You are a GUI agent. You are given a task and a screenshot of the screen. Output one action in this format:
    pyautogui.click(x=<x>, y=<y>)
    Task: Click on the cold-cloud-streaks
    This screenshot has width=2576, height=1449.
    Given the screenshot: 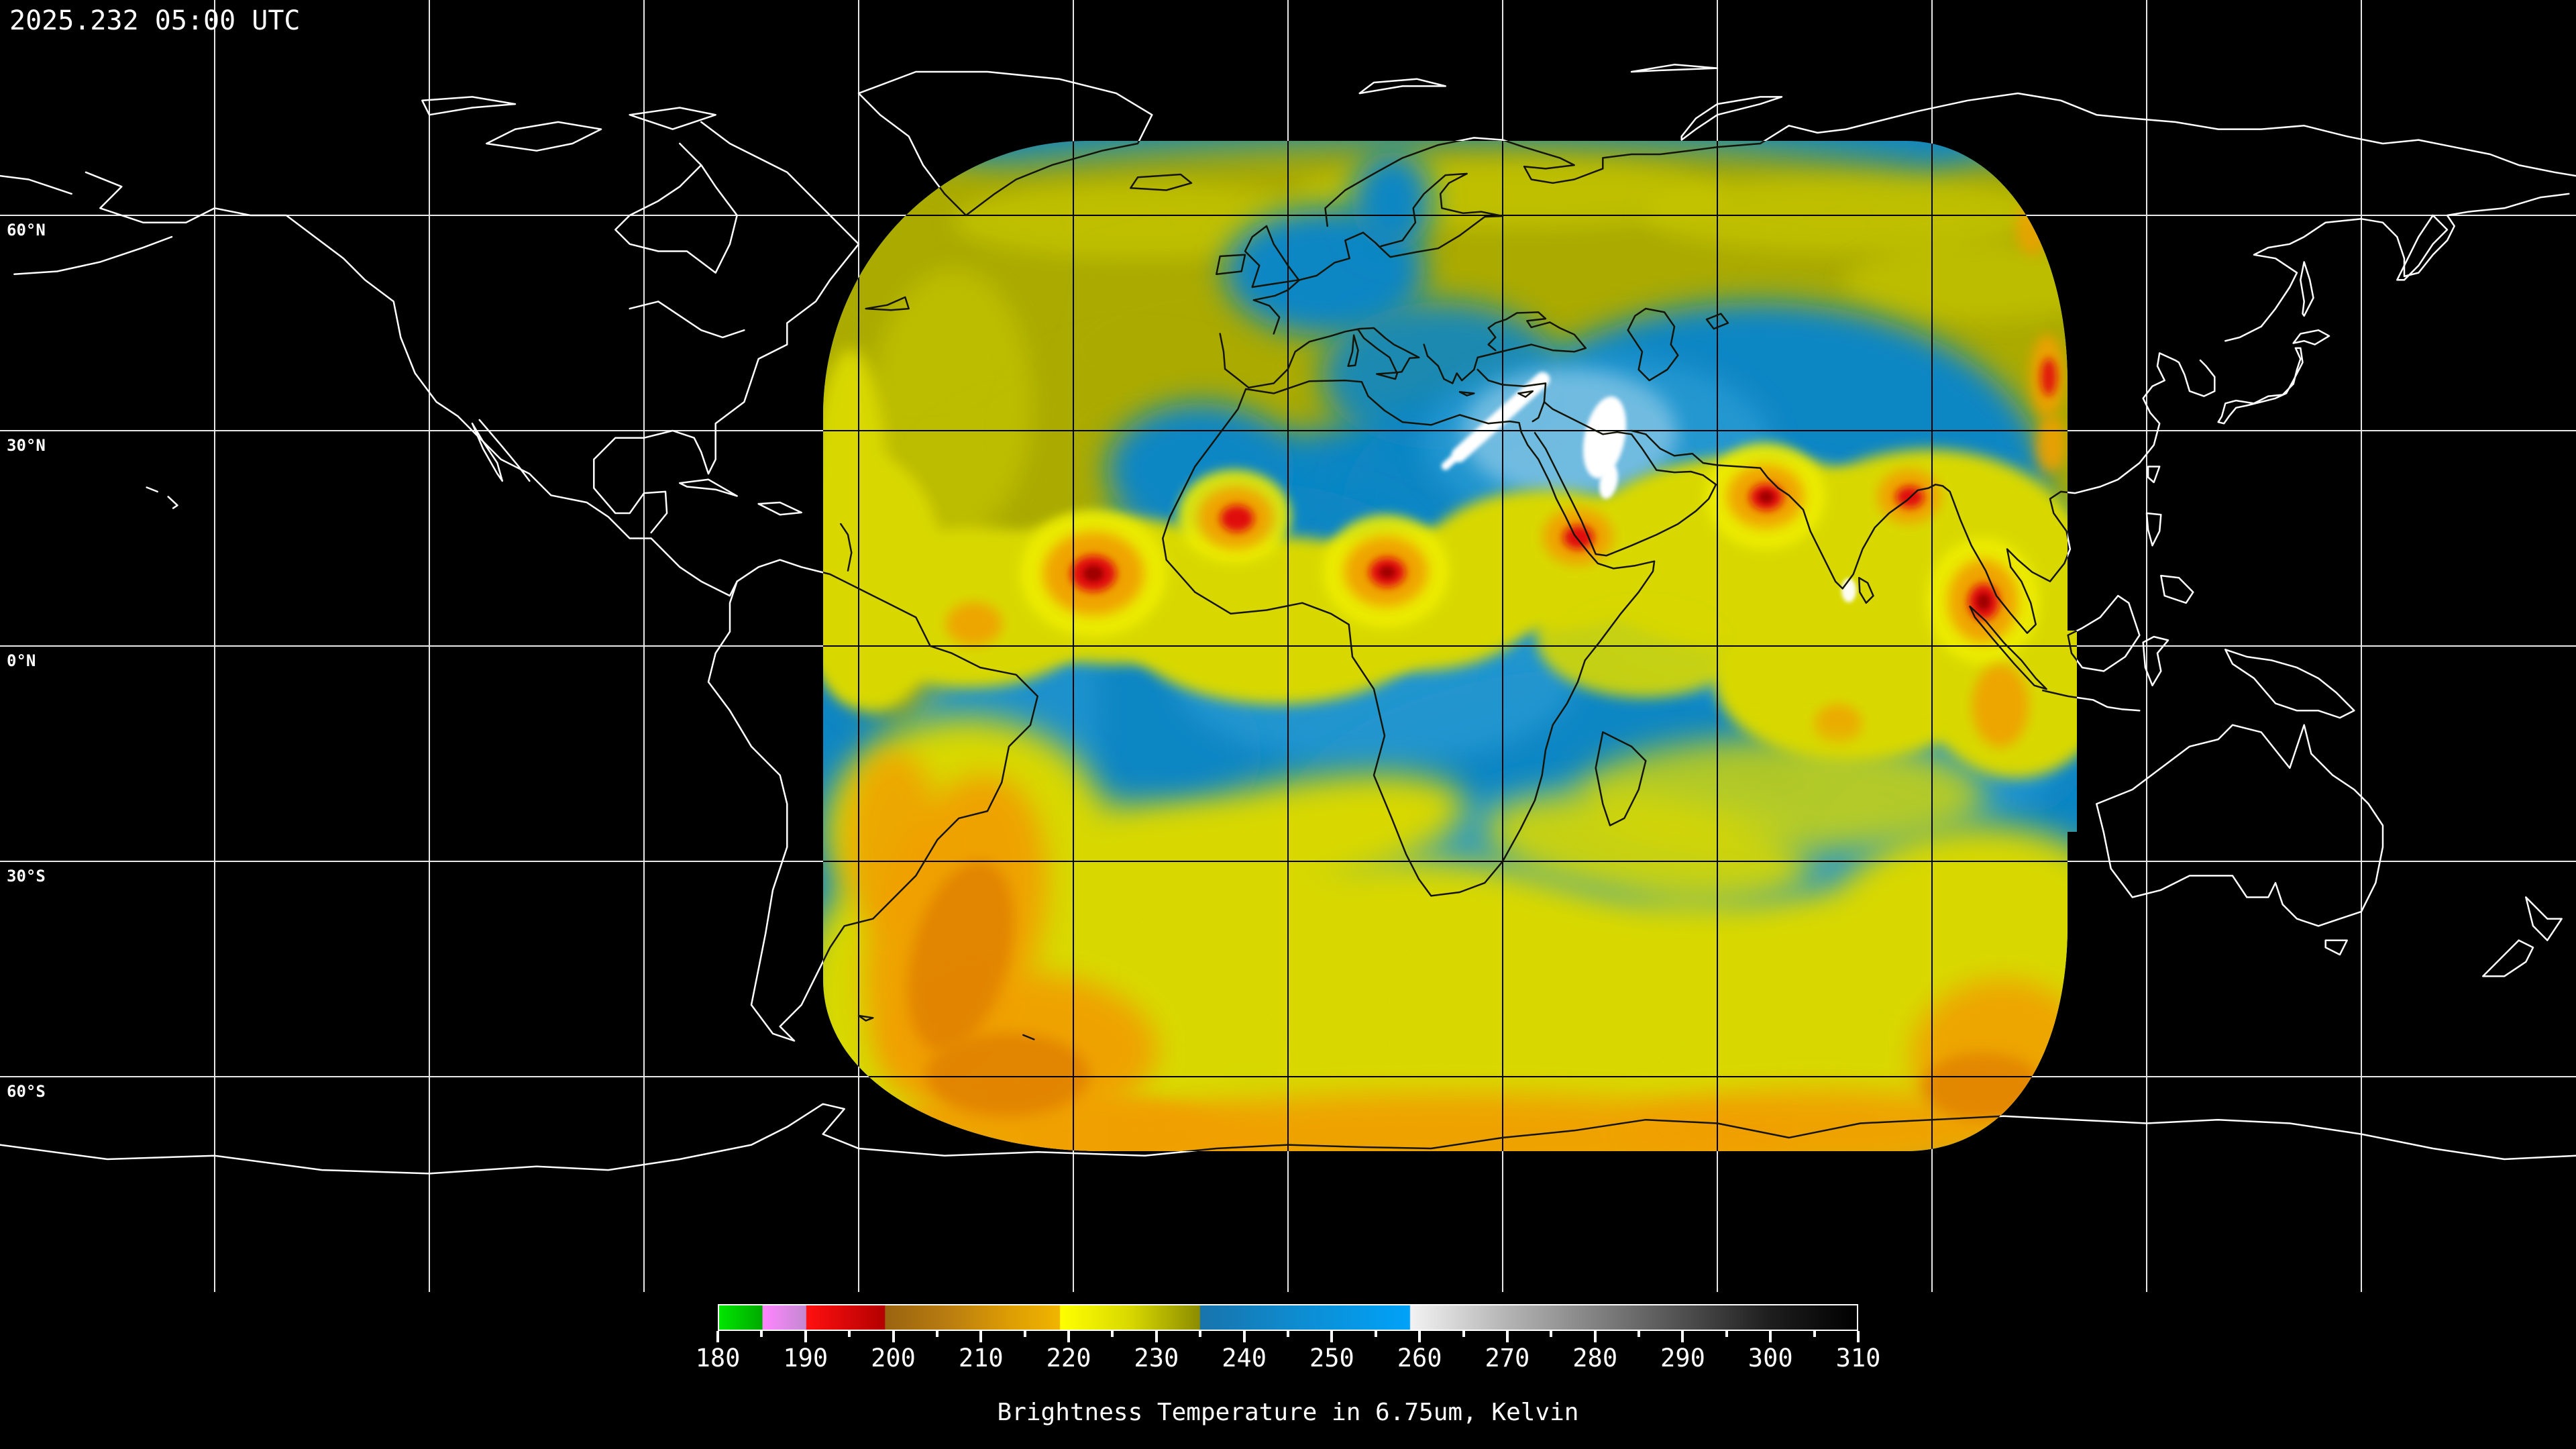 What is the action you would take?
    pyautogui.click(x=1495, y=421)
    